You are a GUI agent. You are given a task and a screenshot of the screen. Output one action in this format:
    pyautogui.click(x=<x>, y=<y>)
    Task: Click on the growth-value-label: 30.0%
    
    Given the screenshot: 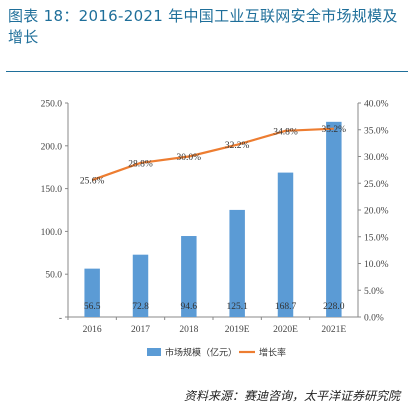 What is the action you would take?
    pyautogui.click(x=189, y=158)
    